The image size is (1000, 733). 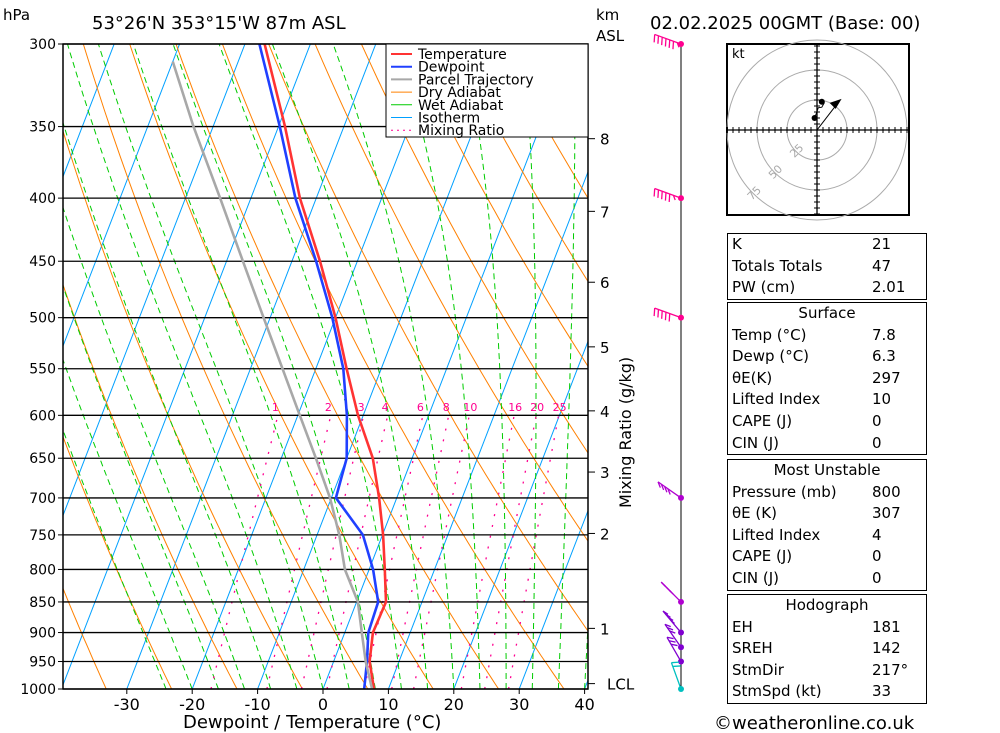 What do you see at coordinates (605, 629) in the screenshot?
I see `km-tick-label: 1` at bounding box center [605, 629].